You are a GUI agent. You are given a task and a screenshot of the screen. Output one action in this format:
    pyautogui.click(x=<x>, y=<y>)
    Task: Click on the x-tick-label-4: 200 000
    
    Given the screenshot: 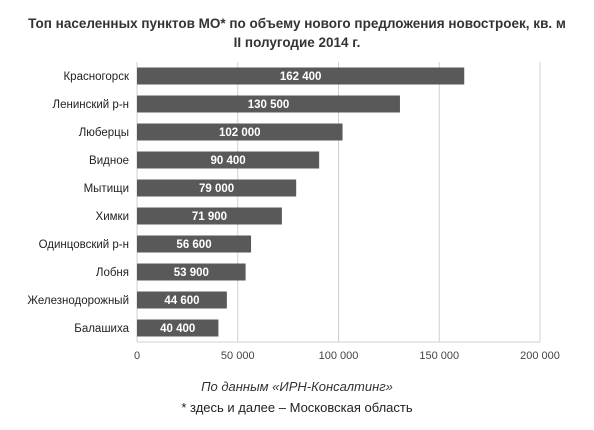 What is the action you would take?
    pyautogui.click(x=540, y=356)
    